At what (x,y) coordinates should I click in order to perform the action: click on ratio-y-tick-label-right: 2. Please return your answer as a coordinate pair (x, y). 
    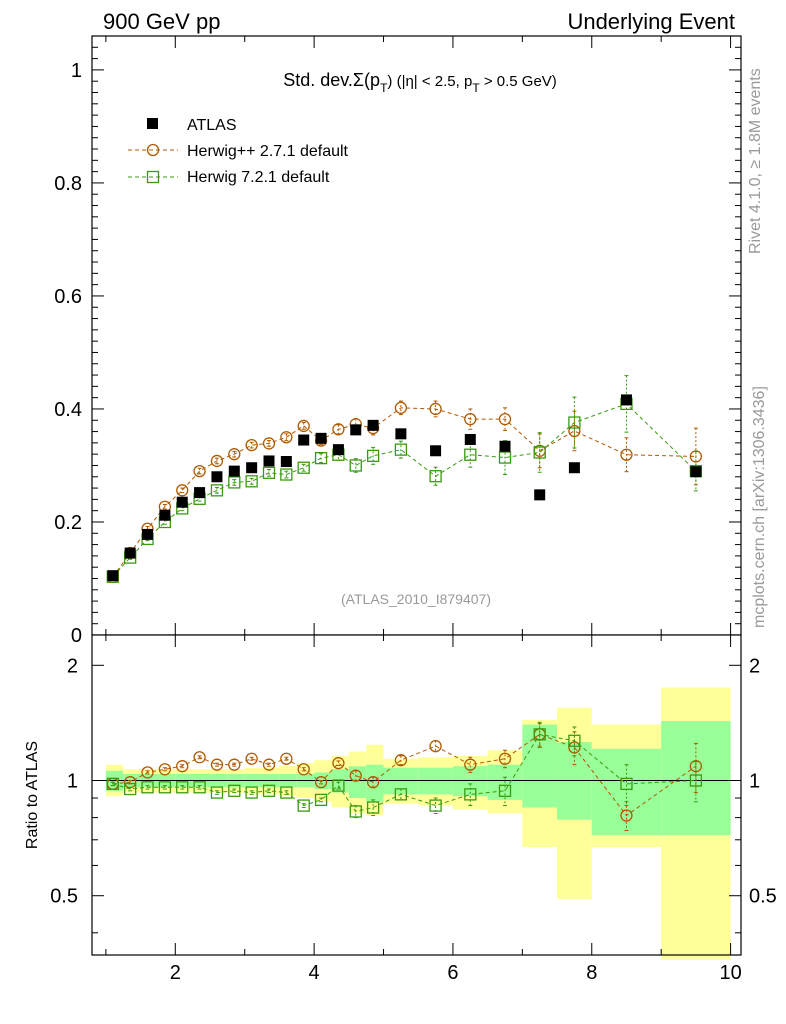
    Looking at the image, I should click on (754, 666).